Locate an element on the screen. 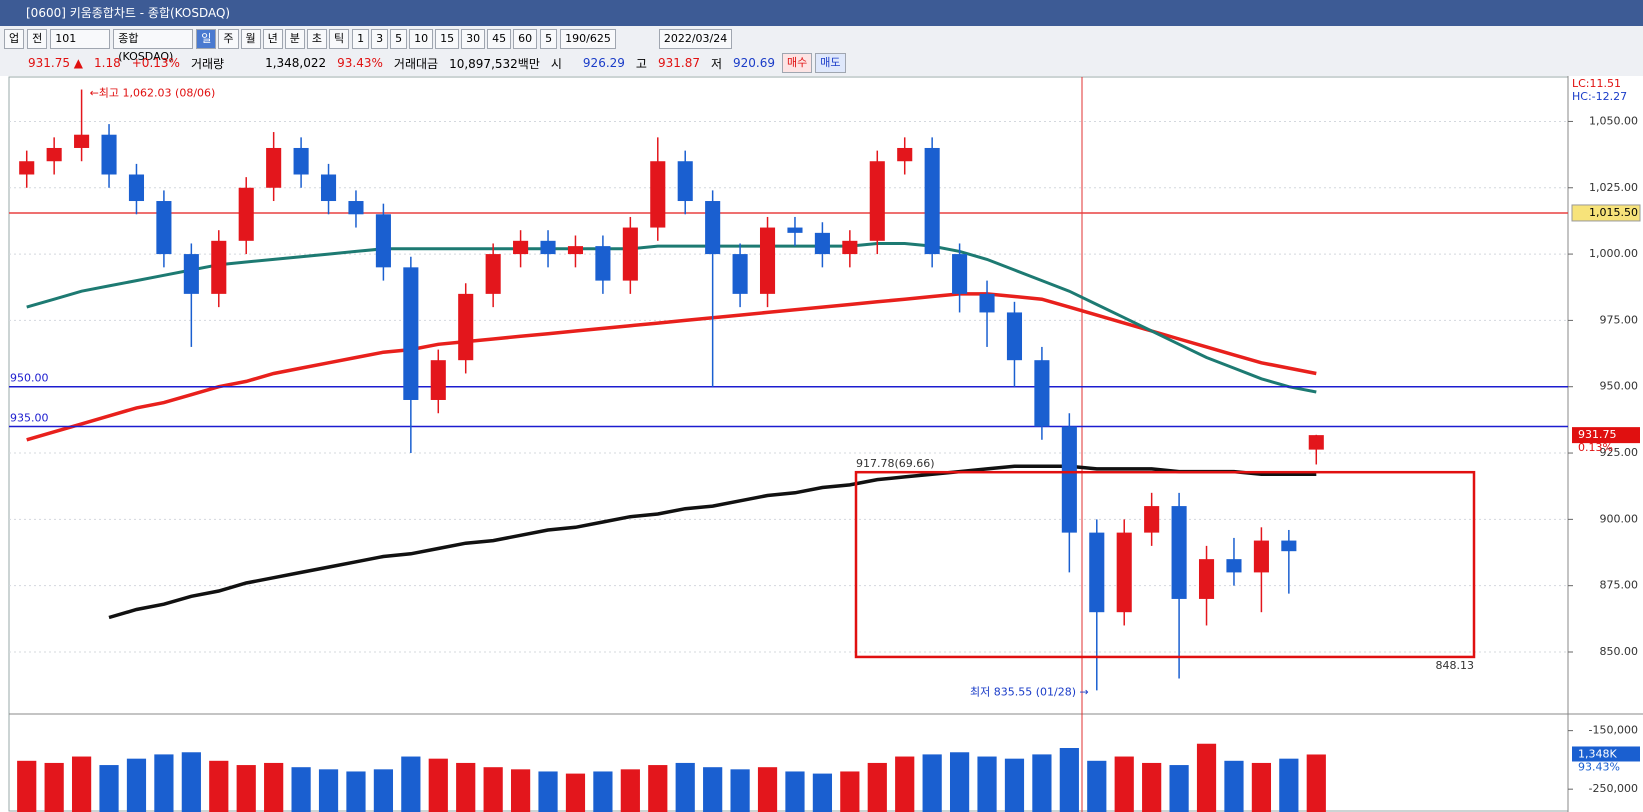  interval-button: 60 is located at coordinates (525, 39).